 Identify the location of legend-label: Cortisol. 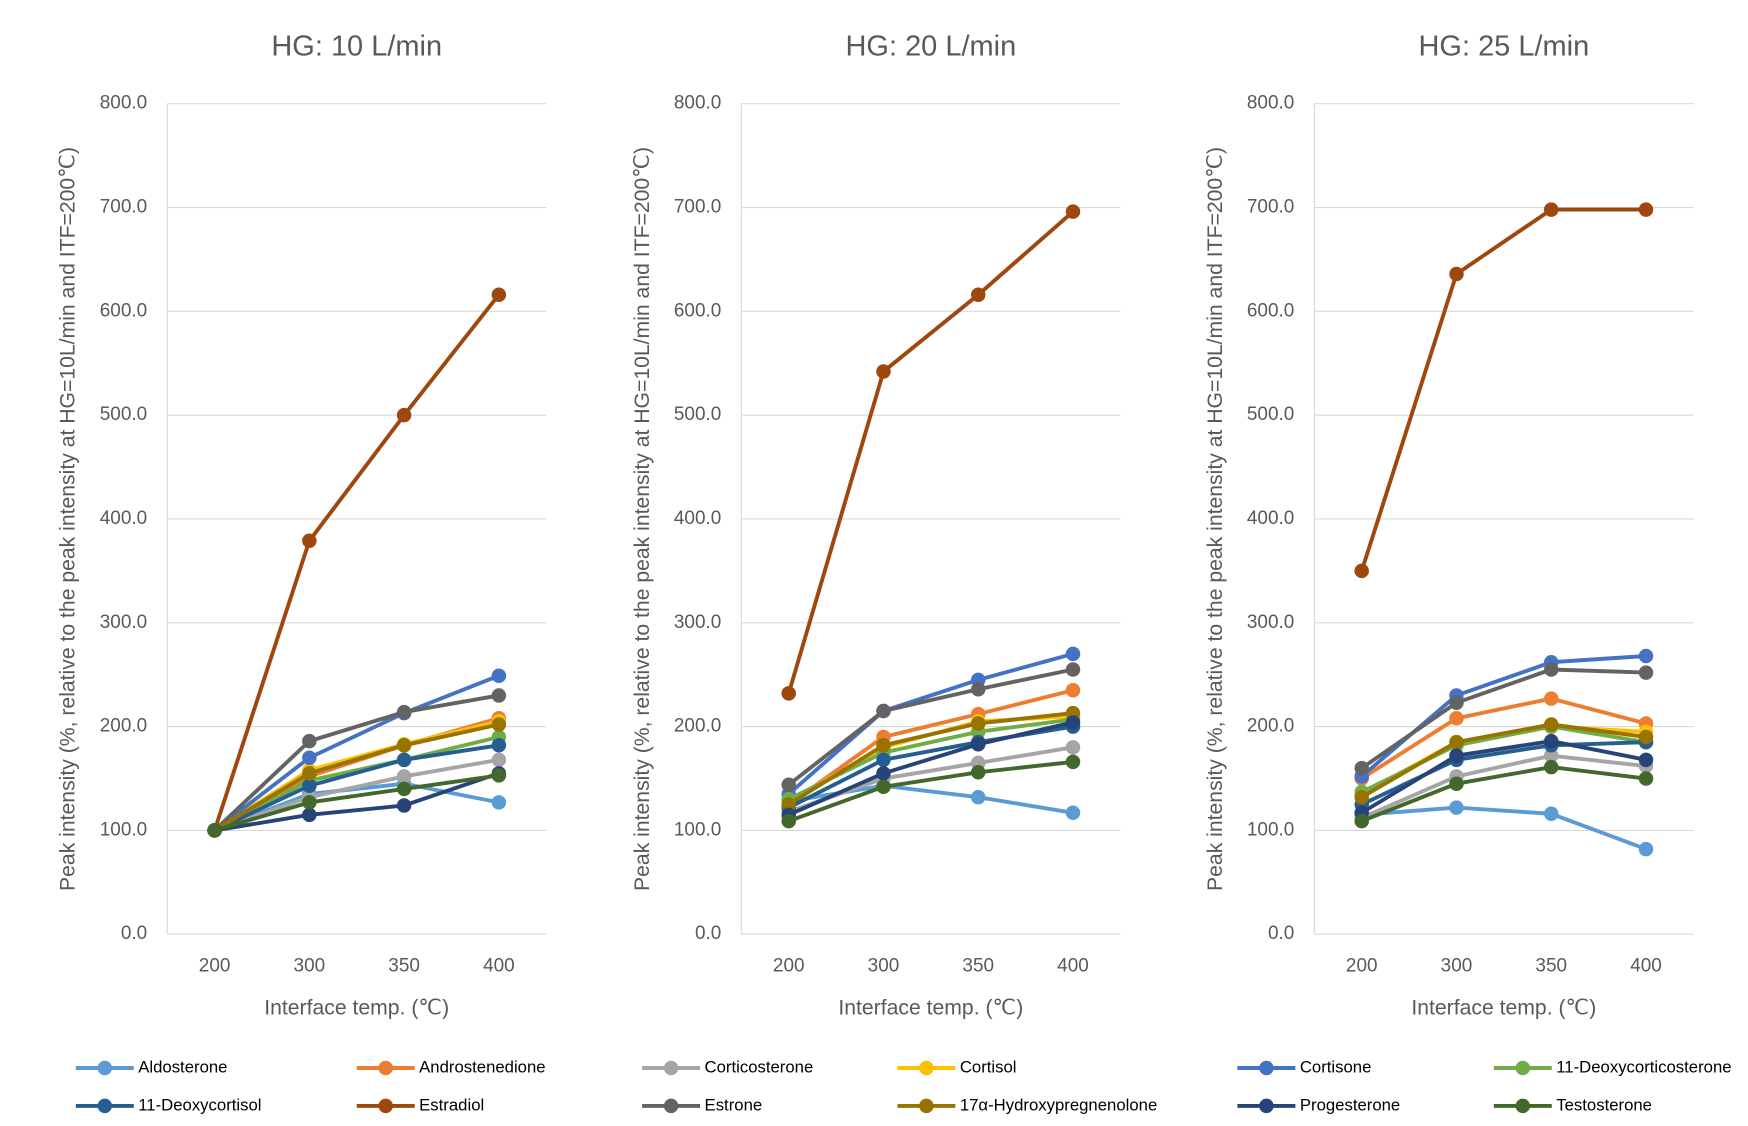
(988, 1066).